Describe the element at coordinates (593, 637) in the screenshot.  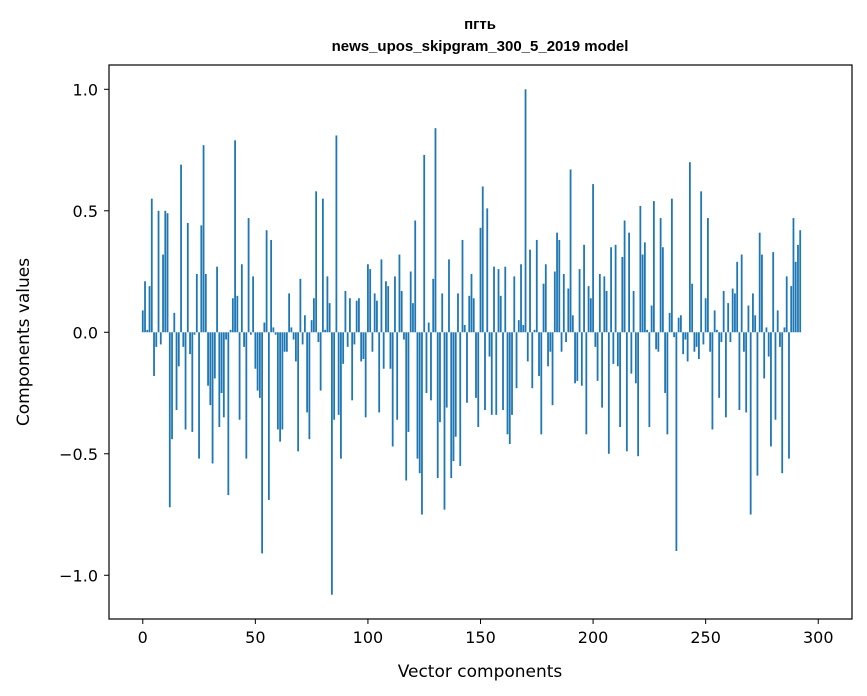
I see `x-tick-label: 200` at that location.